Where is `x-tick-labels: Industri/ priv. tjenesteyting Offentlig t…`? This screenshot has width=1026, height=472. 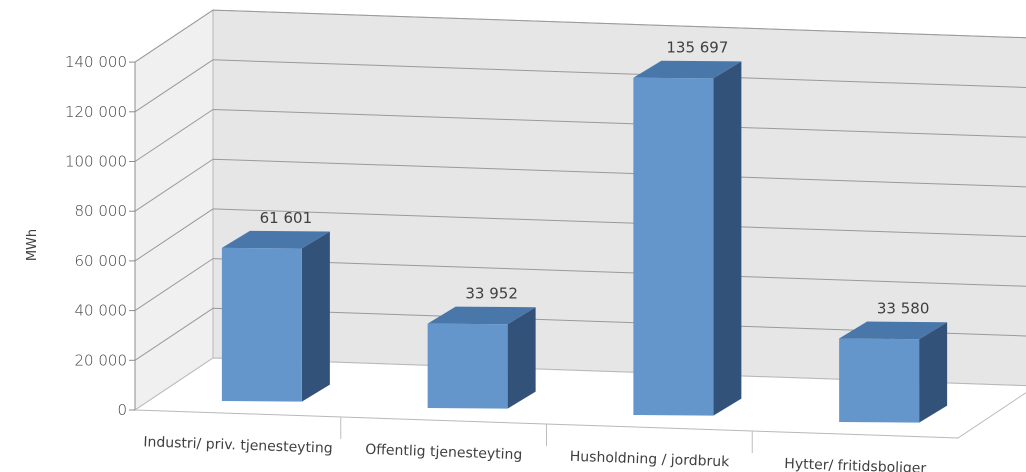 x-tick-labels: Industri/ priv. tjenesteyting Offentlig t… is located at coordinates (535, 444).